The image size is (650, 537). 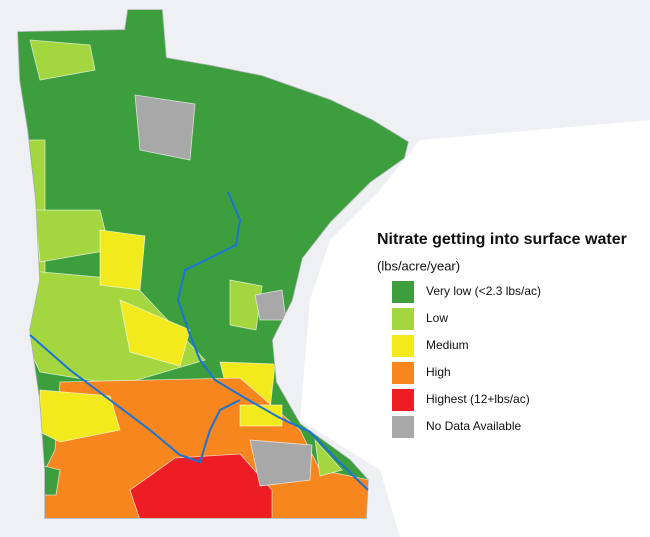 I want to click on legend-label: High, so click(x=438, y=372).